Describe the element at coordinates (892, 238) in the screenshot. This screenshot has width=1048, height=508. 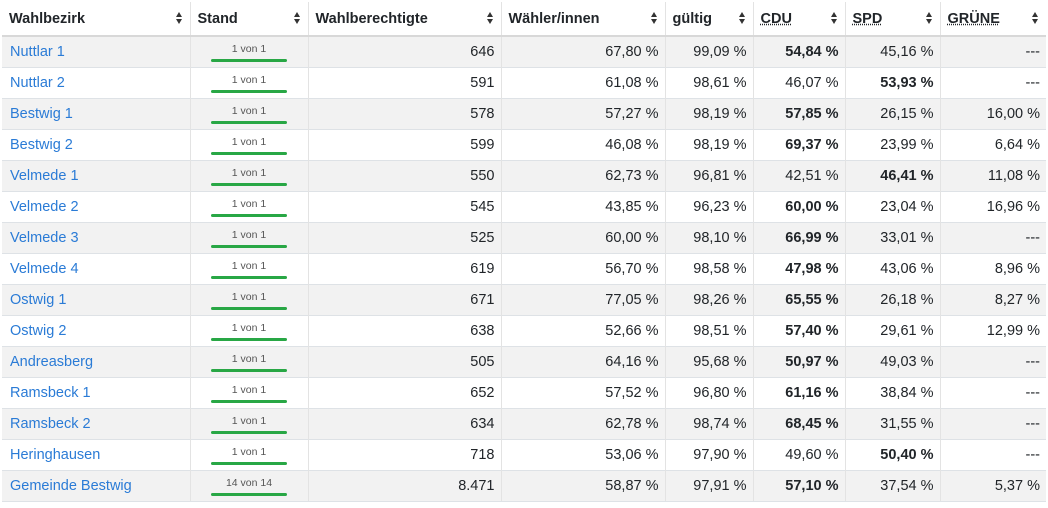
I see `cell-spd: 33,01 %` at that location.